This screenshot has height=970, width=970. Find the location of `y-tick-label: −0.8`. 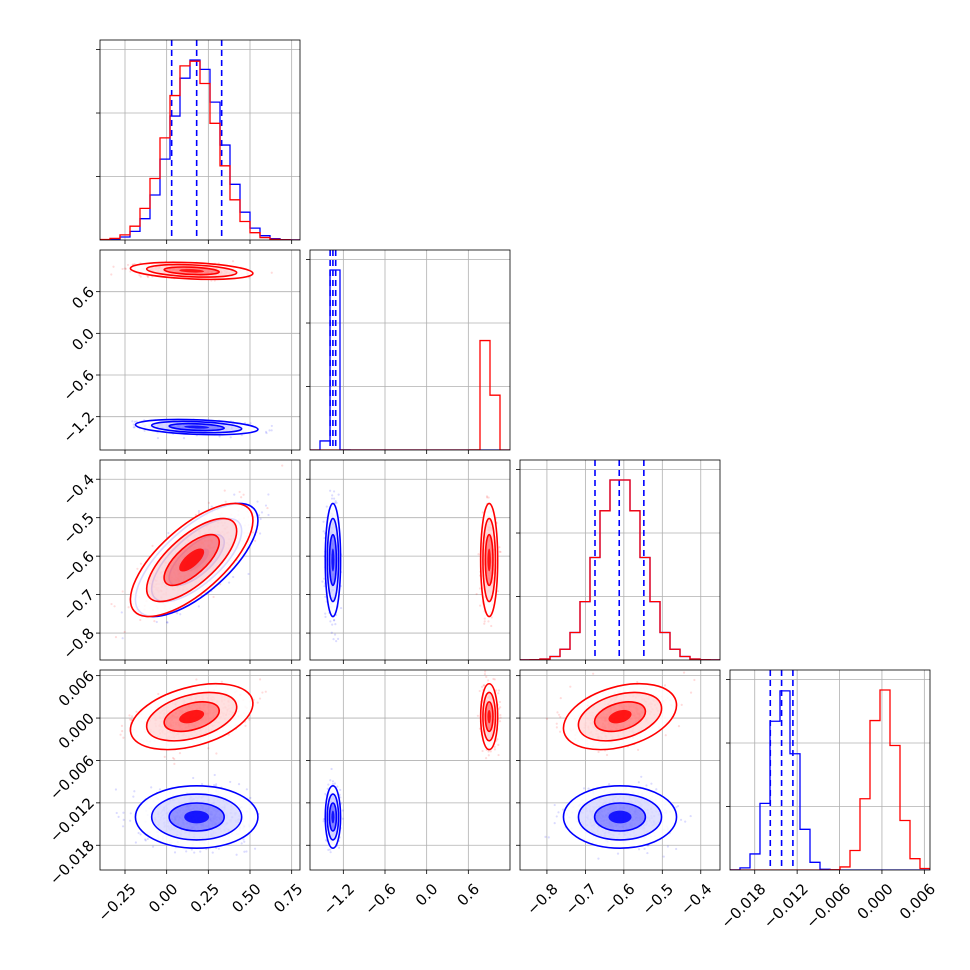

y-tick-label: −0.8 is located at coordinates (79, 643).